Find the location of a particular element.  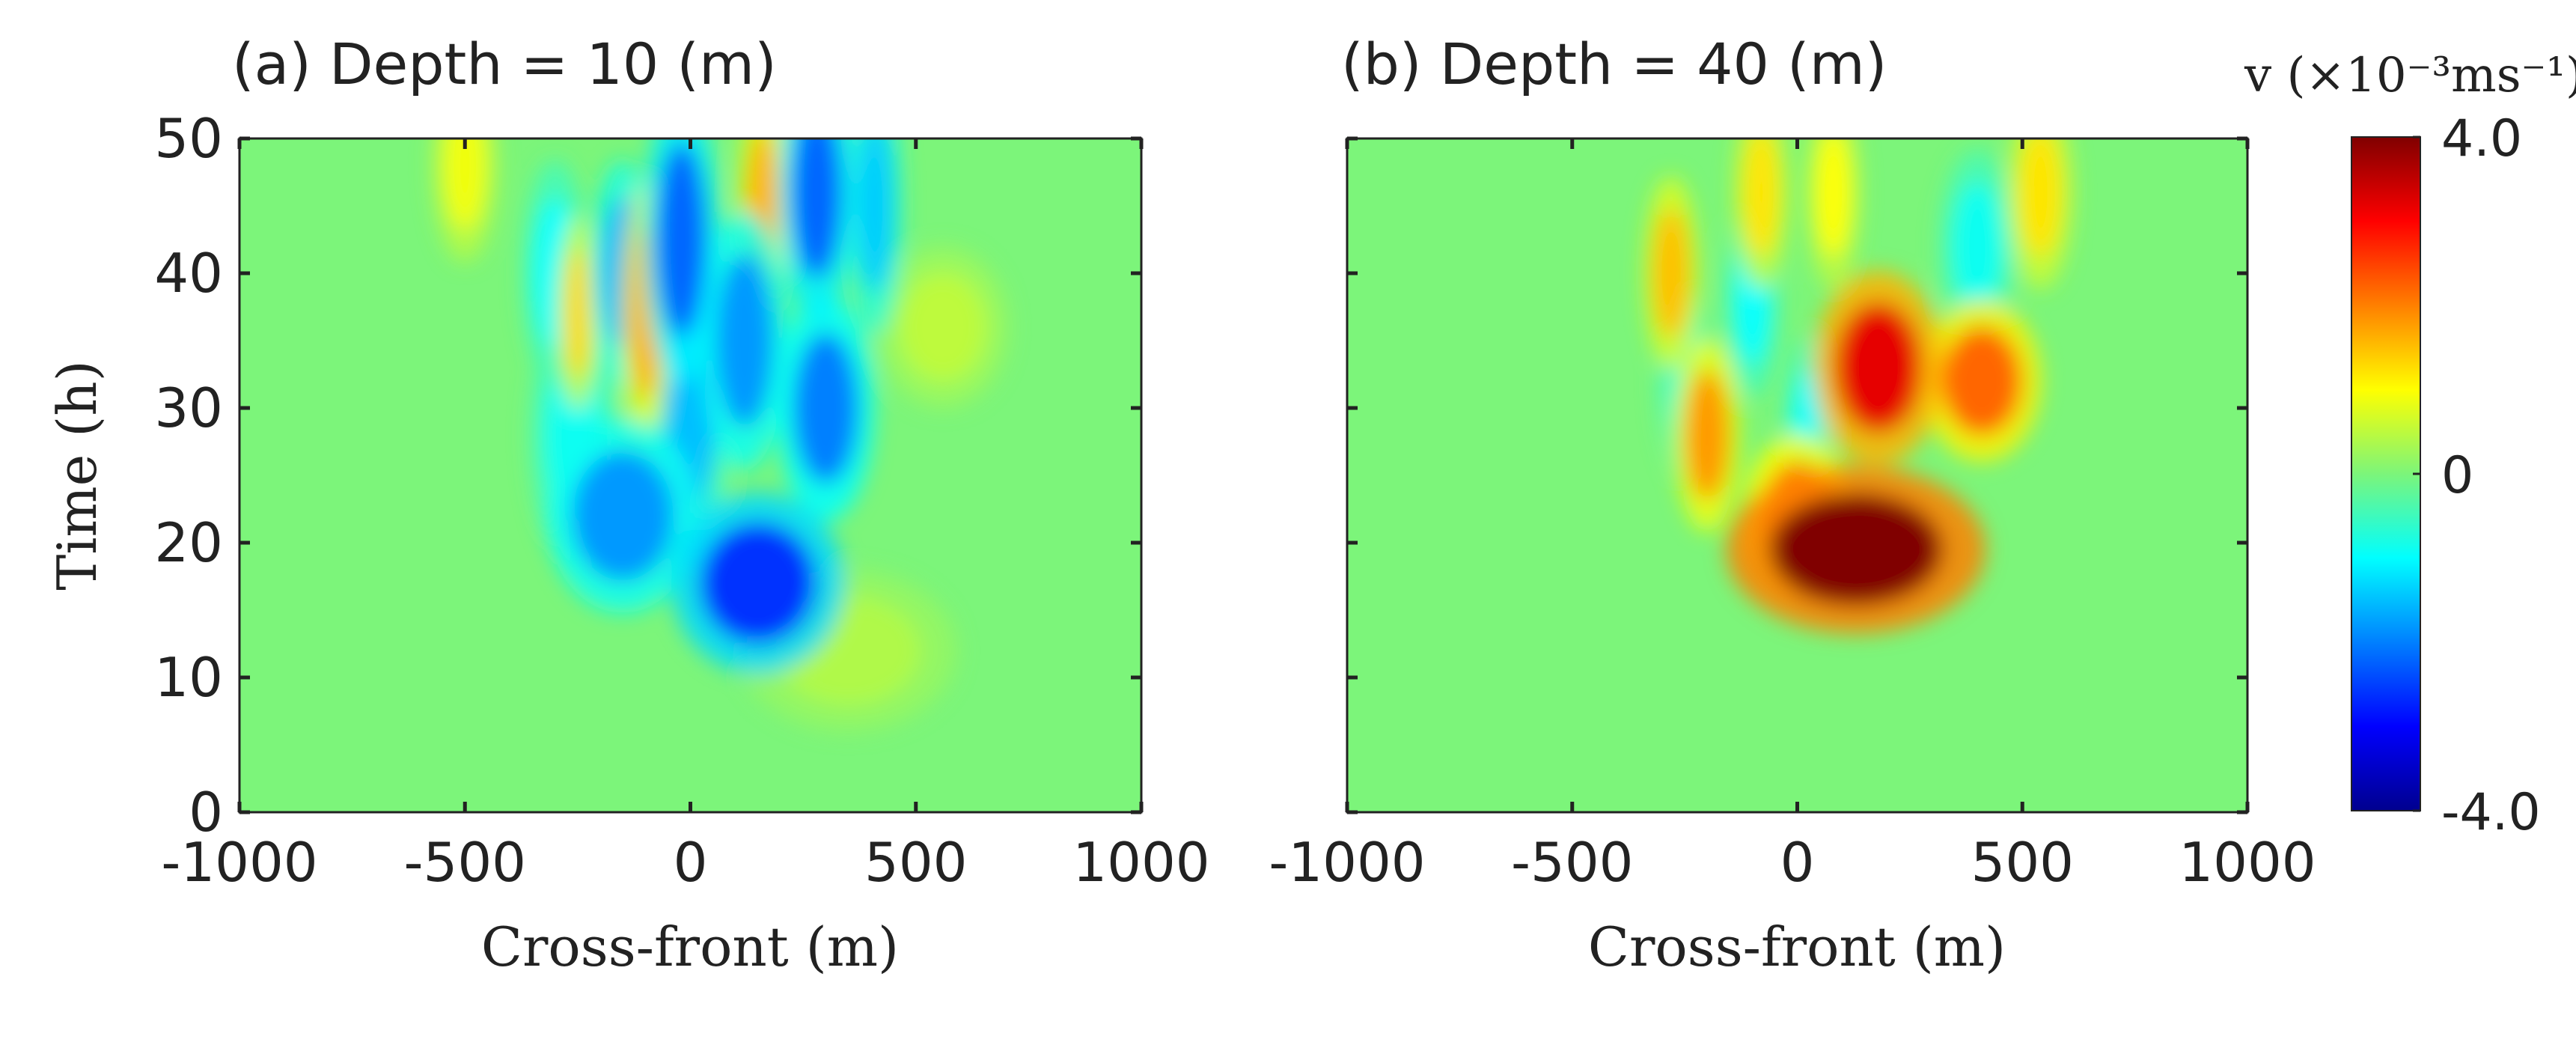

colorbar-gradient is located at coordinates (2386, 473).